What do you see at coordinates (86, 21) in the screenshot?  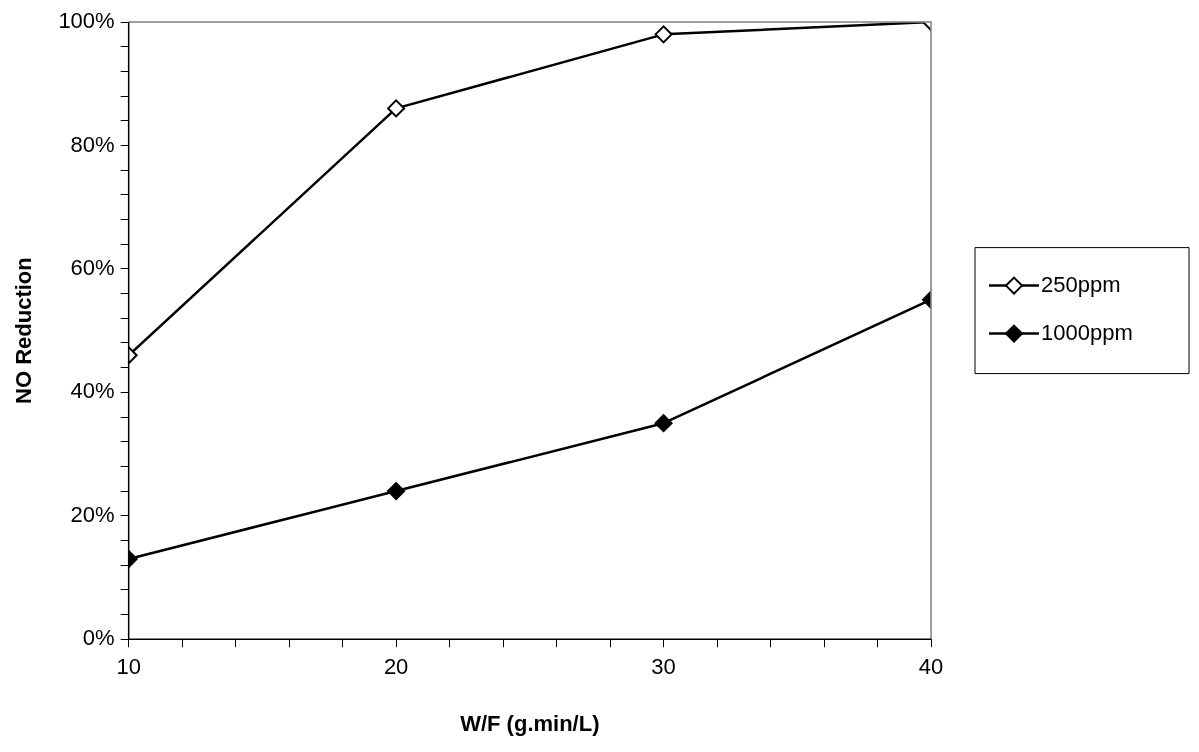 I see `y-tick-label: 100%` at bounding box center [86, 21].